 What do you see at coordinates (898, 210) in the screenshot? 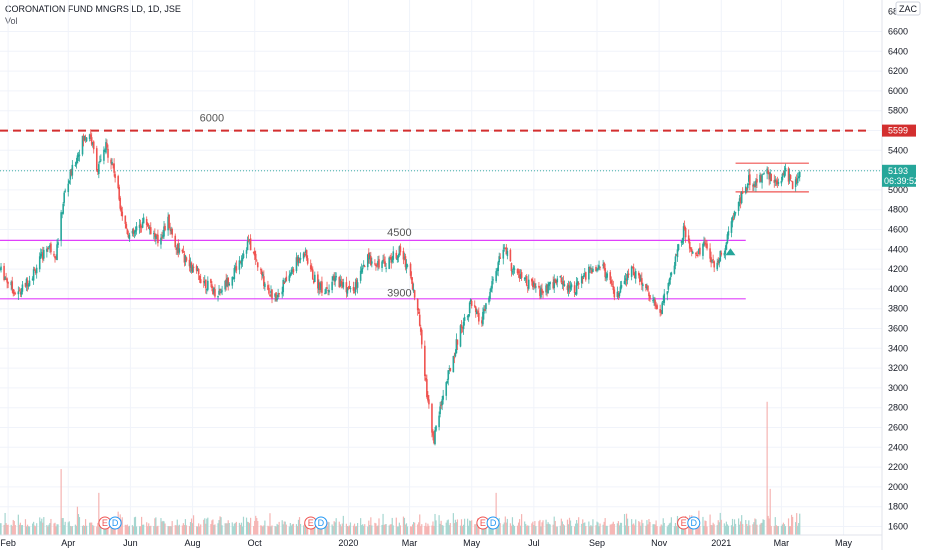
I see `y-tick-label: 4800` at bounding box center [898, 210].